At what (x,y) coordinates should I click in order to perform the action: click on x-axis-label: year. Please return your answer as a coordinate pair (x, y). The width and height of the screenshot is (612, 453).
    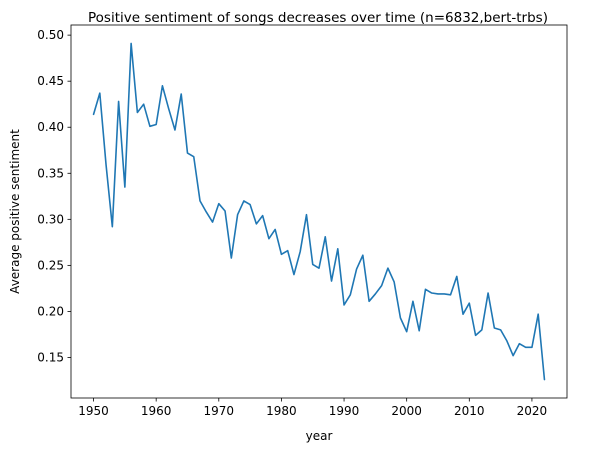
    Looking at the image, I should click on (319, 436).